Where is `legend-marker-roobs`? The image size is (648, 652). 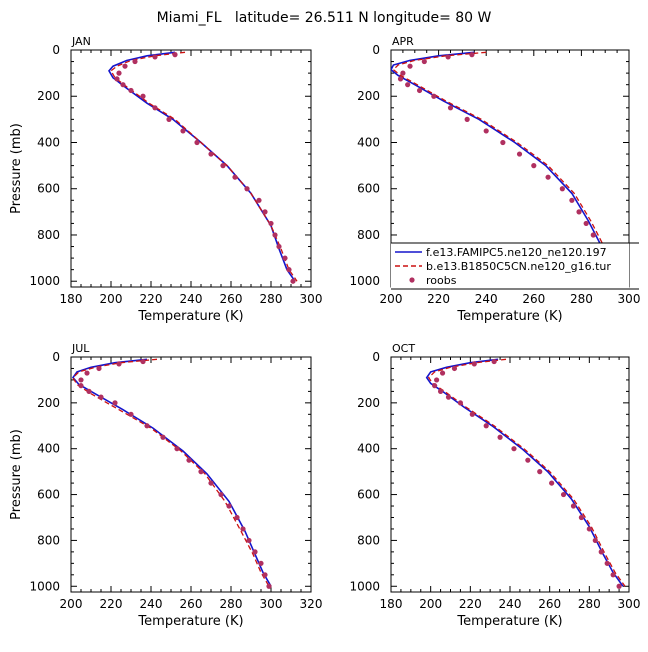
legend-marker-roobs is located at coordinates (412, 280).